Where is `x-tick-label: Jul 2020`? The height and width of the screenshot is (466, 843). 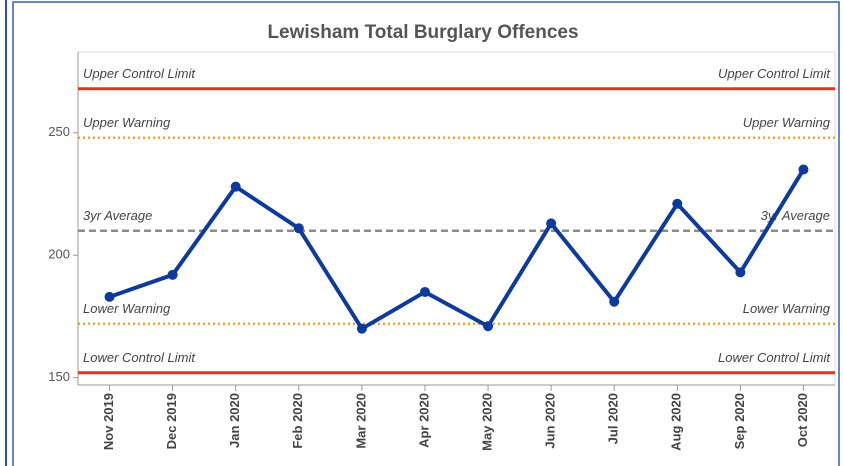 x-tick-label: Jul 2020 is located at coordinates (613, 418).